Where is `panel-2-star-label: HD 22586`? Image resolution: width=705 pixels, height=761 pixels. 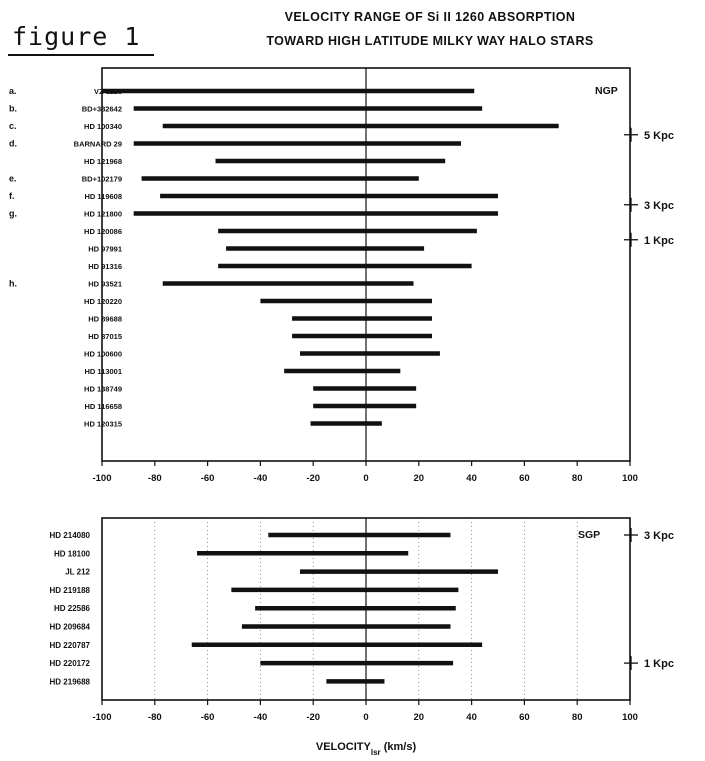
panel-2-star-label: HD 22586 is located at coordinates (72, 608).